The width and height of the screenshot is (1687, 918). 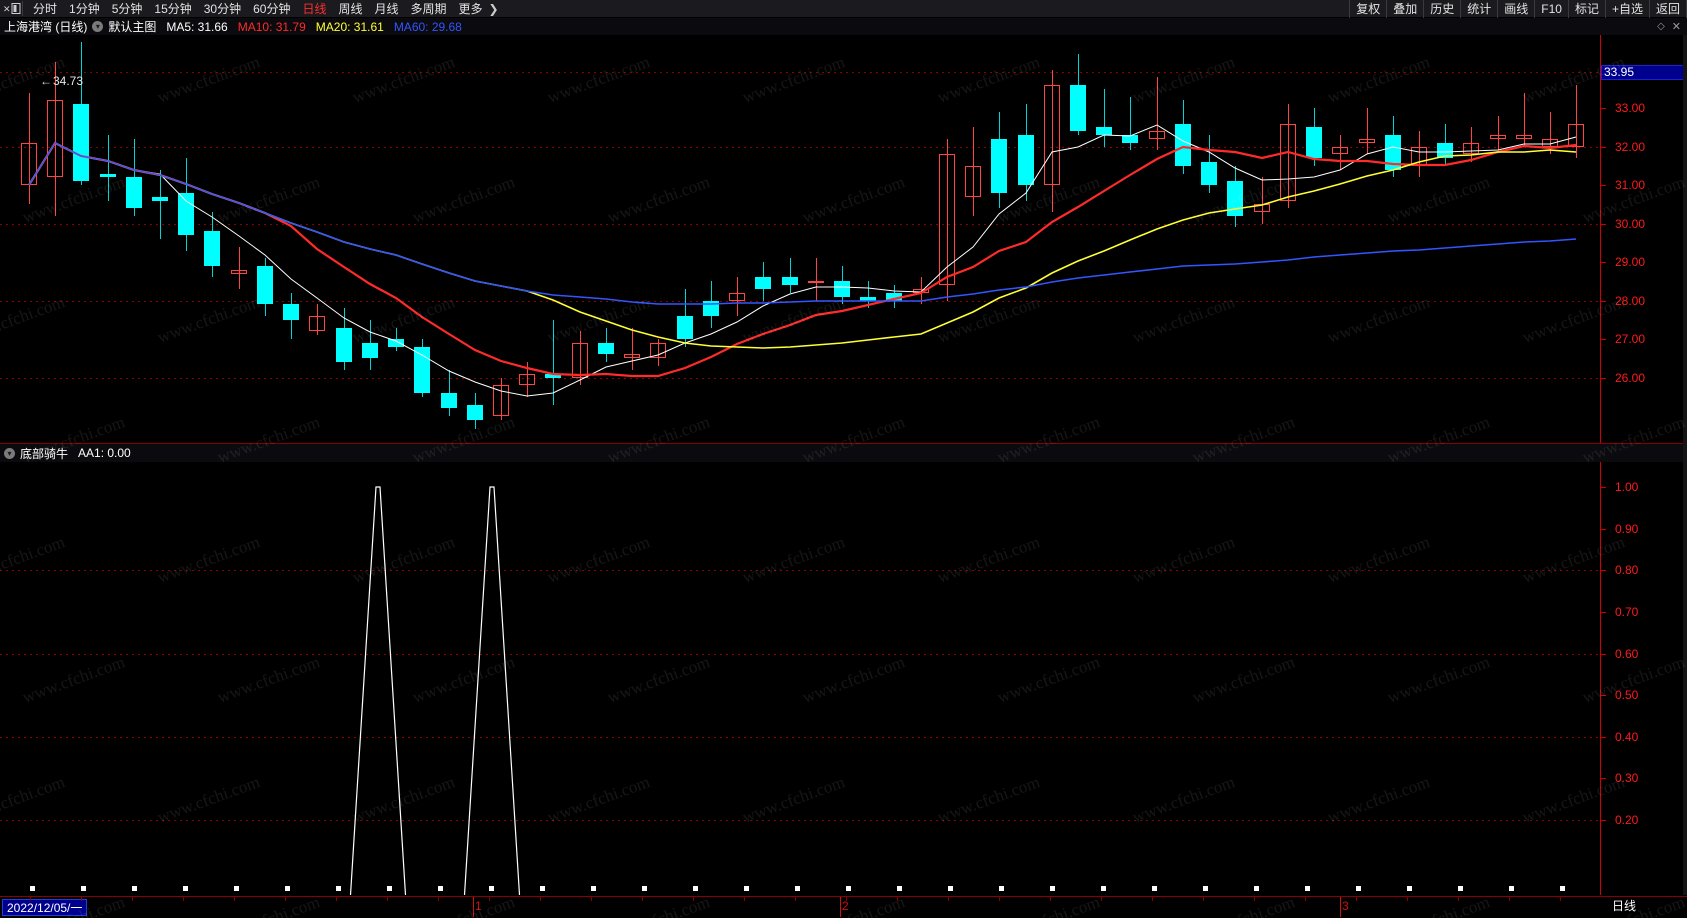 I want to click on period-daily: 日线, so click(x=314, y=8).